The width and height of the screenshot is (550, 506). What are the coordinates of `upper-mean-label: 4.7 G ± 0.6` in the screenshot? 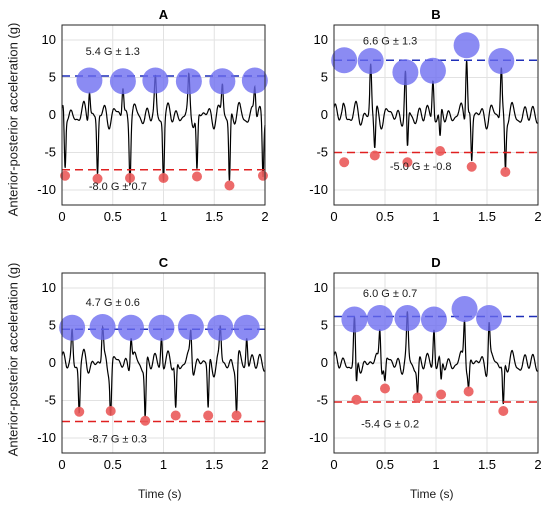 It's located at (113, 303).